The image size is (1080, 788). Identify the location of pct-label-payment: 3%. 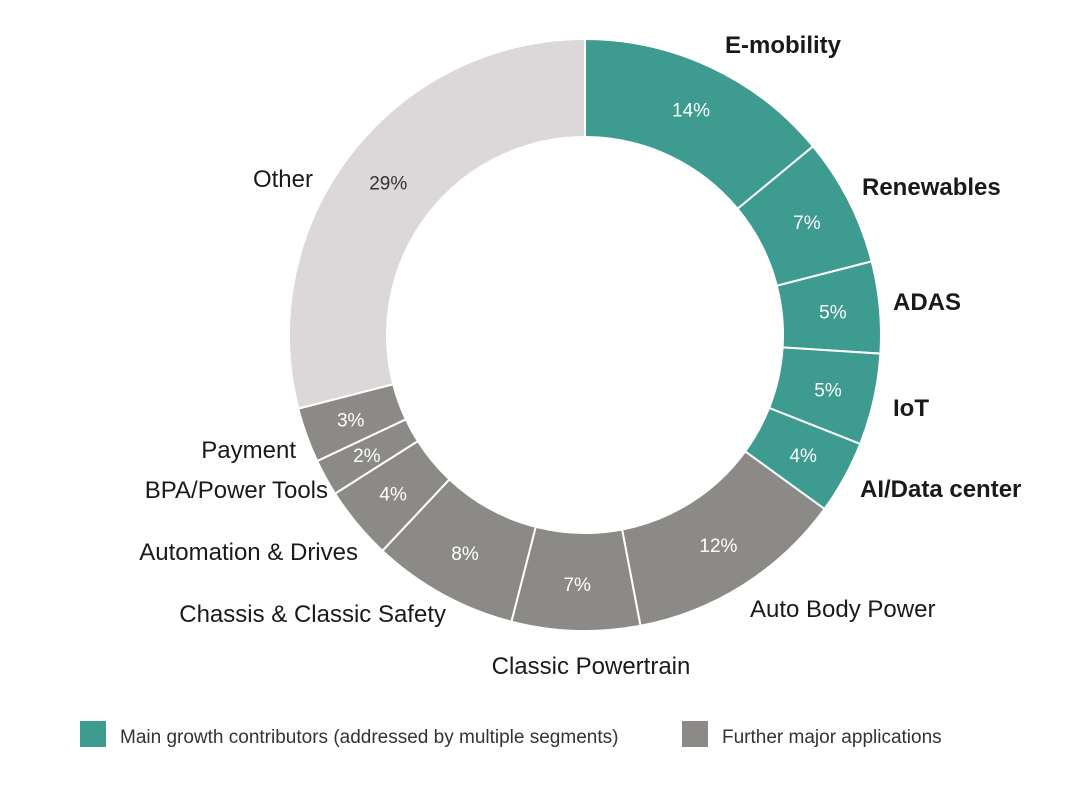
(351, 420).